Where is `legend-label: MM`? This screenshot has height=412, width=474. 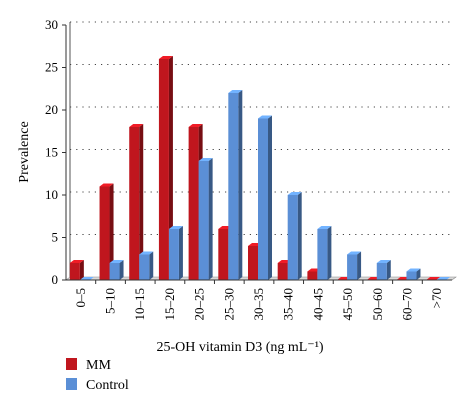
legend-label: MM is located at coordinates (98, 365).